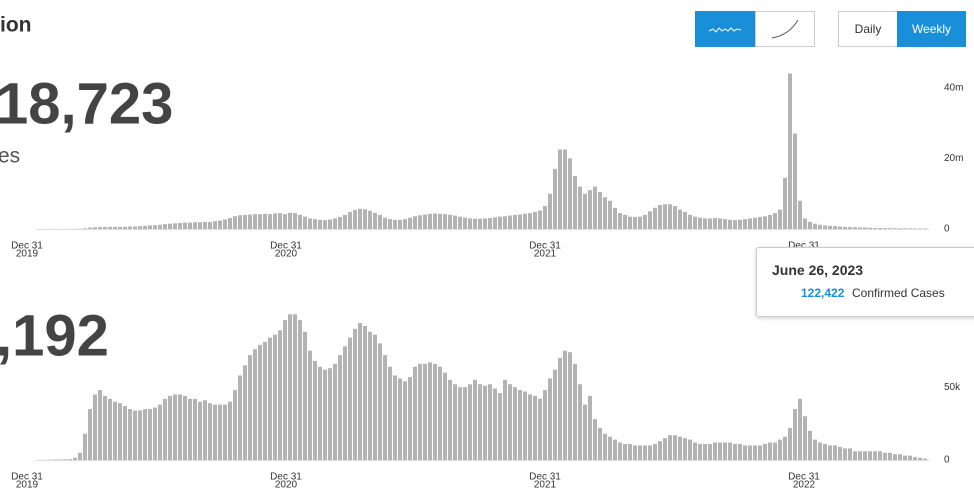 The image size is (974, 491). What do you see at coordinates (898, 293) in the screenshot?
I see `tooltip-label: Confirmed Cases` at bounding box center [898, 293].